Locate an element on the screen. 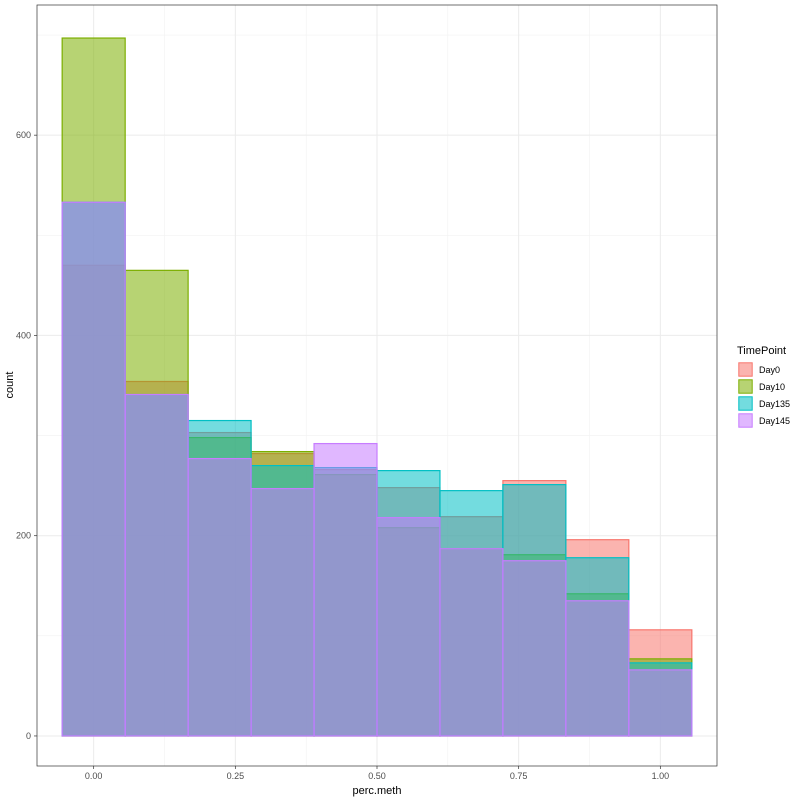 The height and width of the screenshot is (800, 800). legend-item-day10: Day10 is located at coordinates (761, 386).